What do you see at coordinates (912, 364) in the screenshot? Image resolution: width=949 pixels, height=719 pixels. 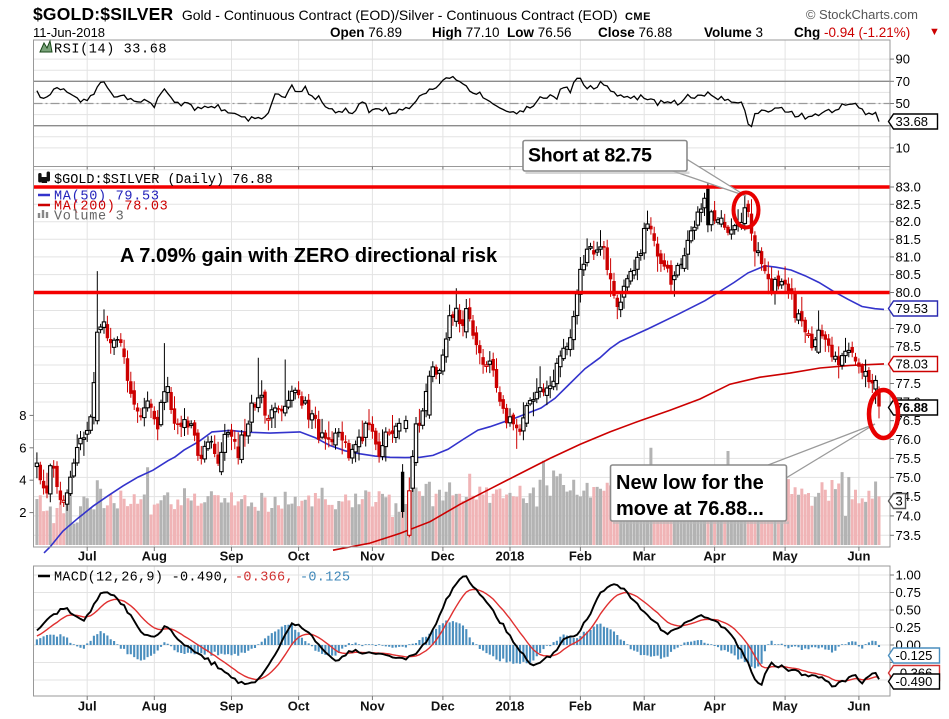 I see `svg-text: 78.03` at bounding box center [912, 364].